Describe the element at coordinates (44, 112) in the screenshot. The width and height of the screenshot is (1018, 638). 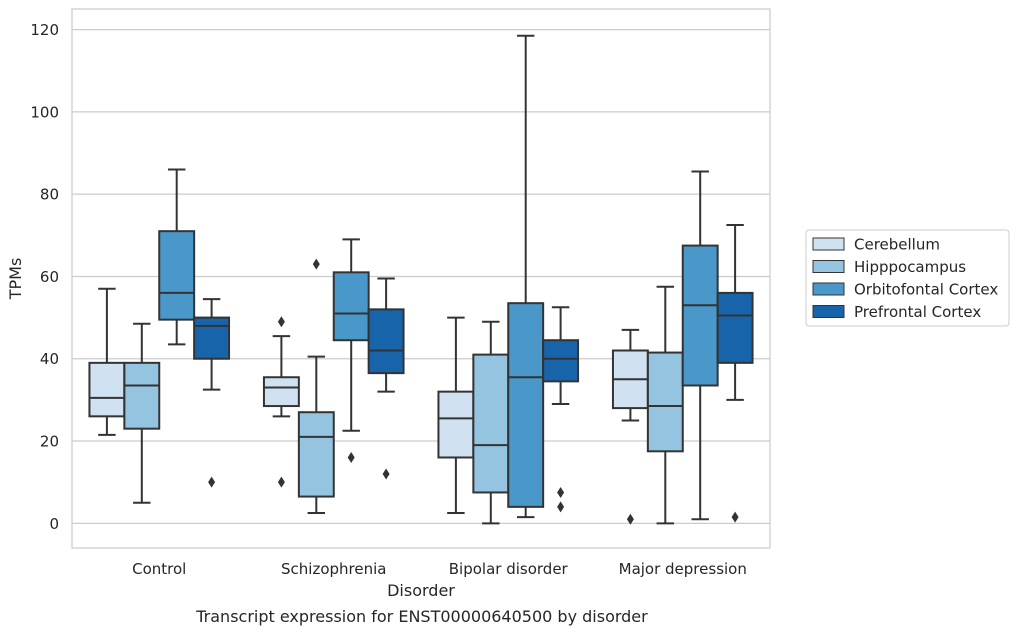
I see `y-tick-label: 100` at that location.